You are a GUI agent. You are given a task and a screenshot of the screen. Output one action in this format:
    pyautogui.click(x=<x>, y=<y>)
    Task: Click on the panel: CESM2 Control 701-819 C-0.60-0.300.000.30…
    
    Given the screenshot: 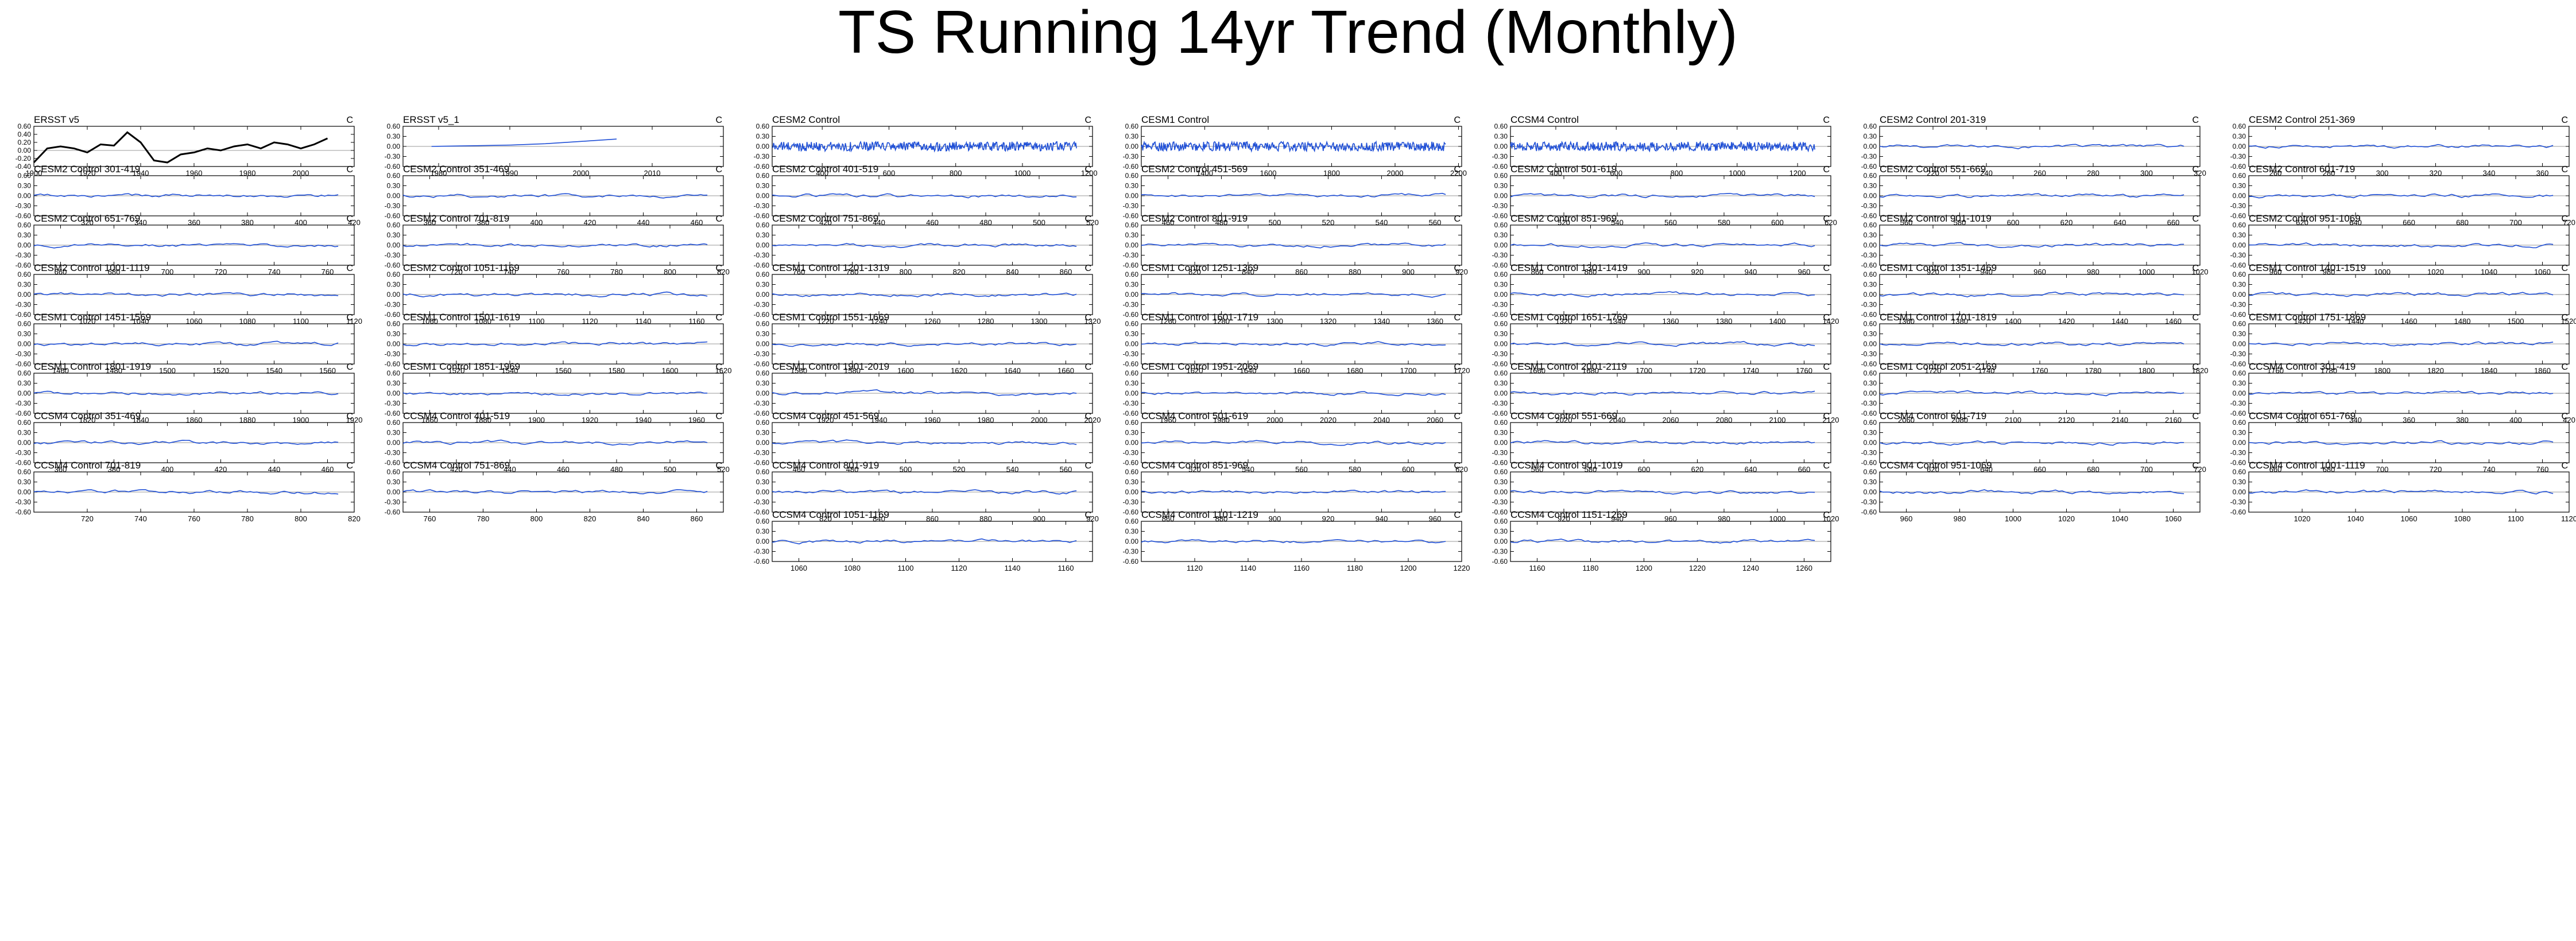 What is the action you would take?
    pyautogui.click(x=557, y=244)
    